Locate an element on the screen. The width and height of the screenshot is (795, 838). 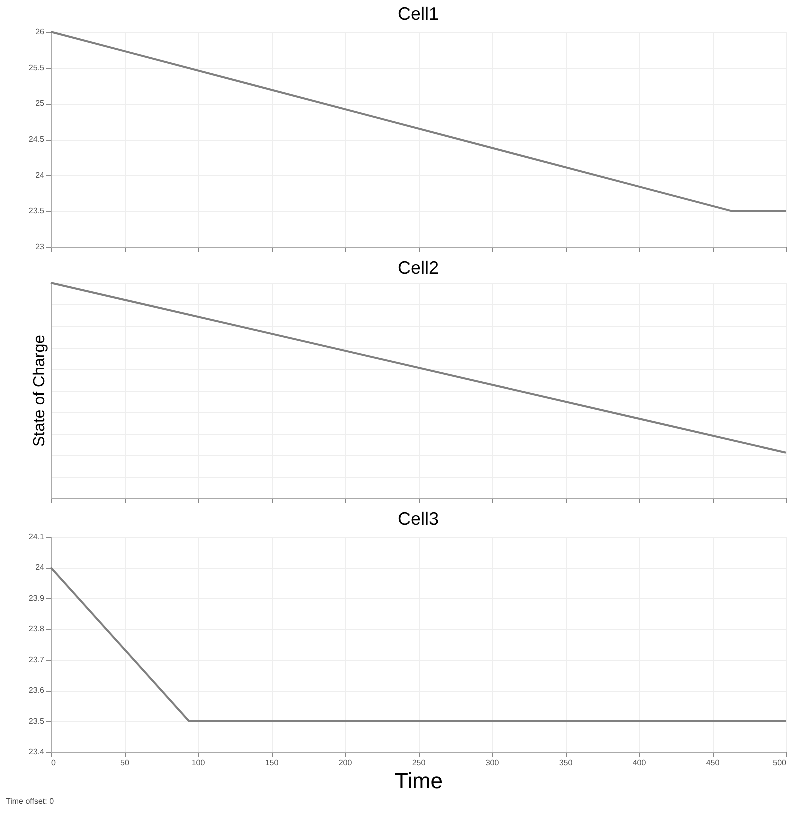
y-tick-label: 23 is located at coordinates (41, 247).